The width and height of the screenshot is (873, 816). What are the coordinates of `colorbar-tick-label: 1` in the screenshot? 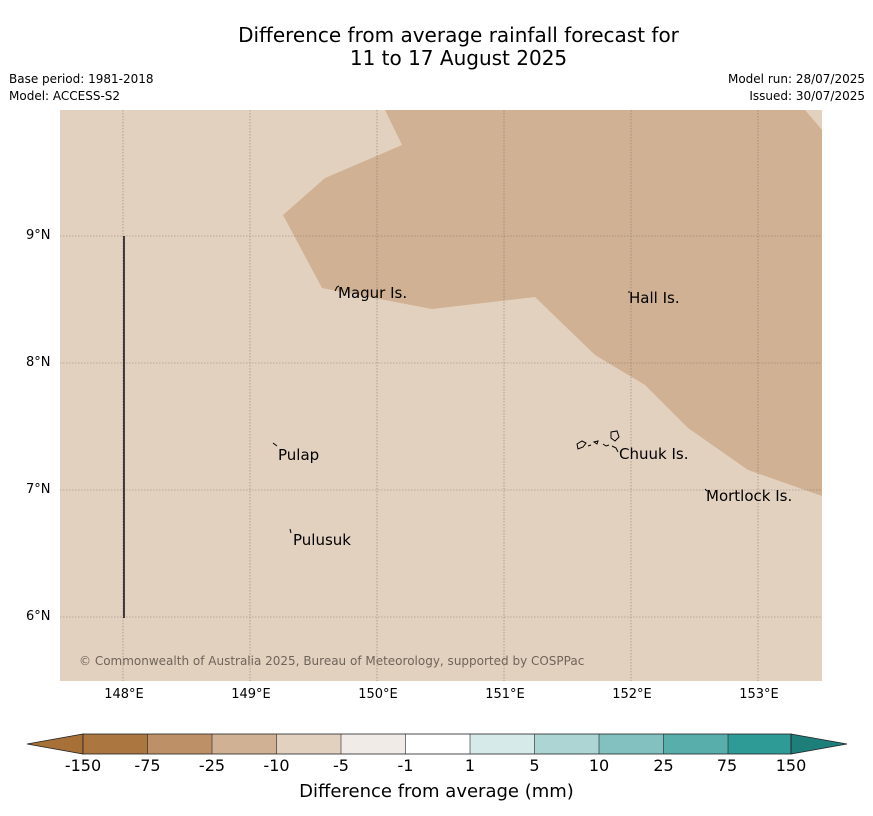 It's located at (470, 765).